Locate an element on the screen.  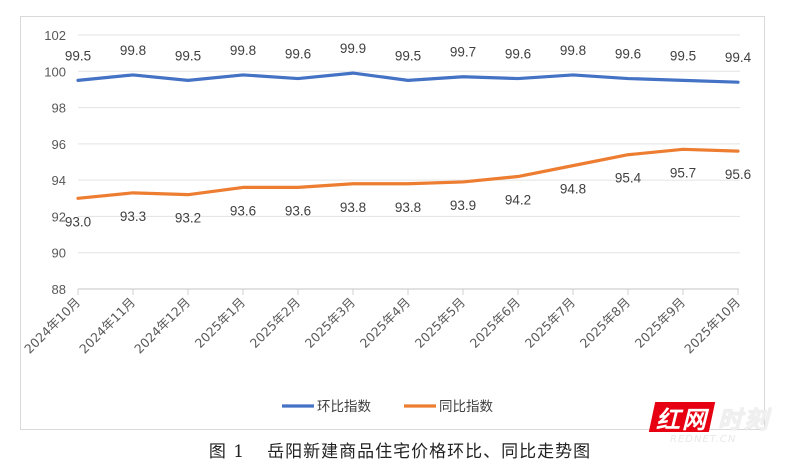
y-tick-label: 90 is located at coordinates (59, 253).